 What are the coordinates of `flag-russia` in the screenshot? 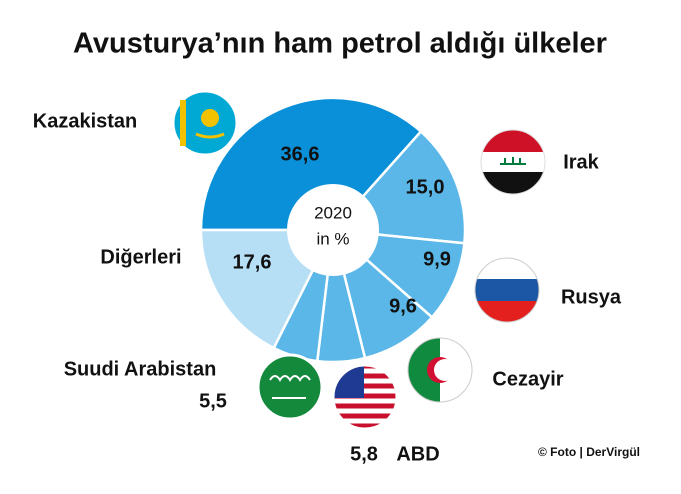 It's located at (507, 290).